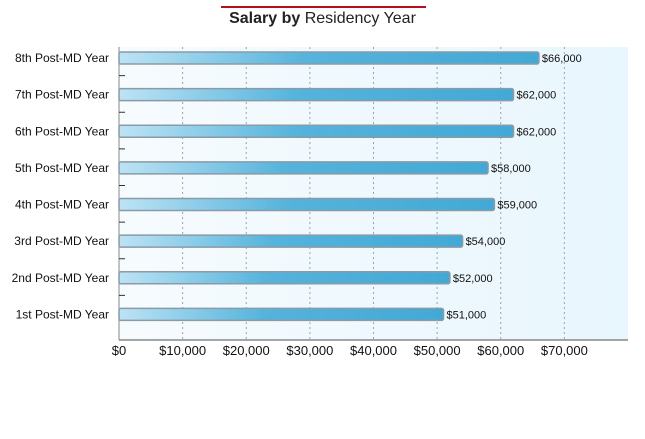 This screenshot has width=645, height=439. I want to click on category-label: 7th Post-MD Year, so click(62, 95).